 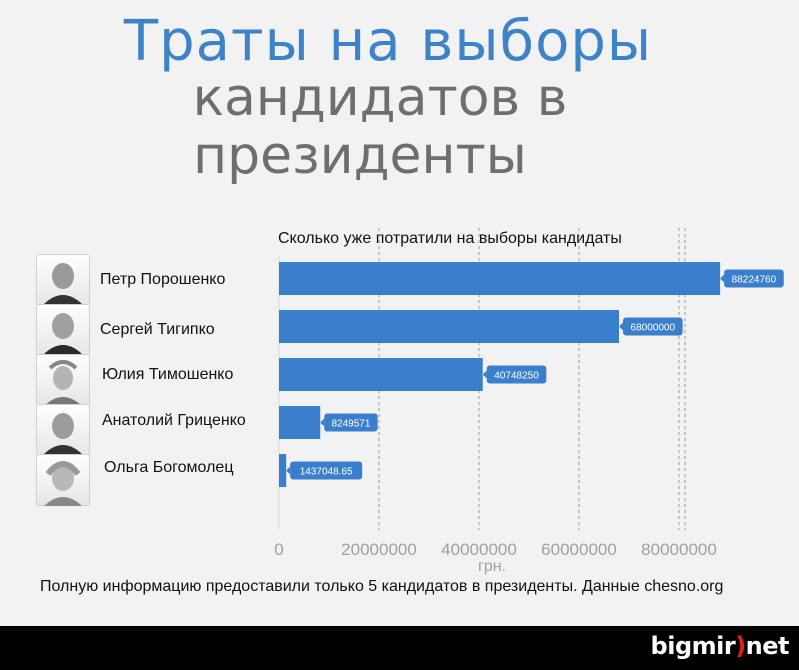 I want to click on data-label: 8249571, so click(x=350, y=424).